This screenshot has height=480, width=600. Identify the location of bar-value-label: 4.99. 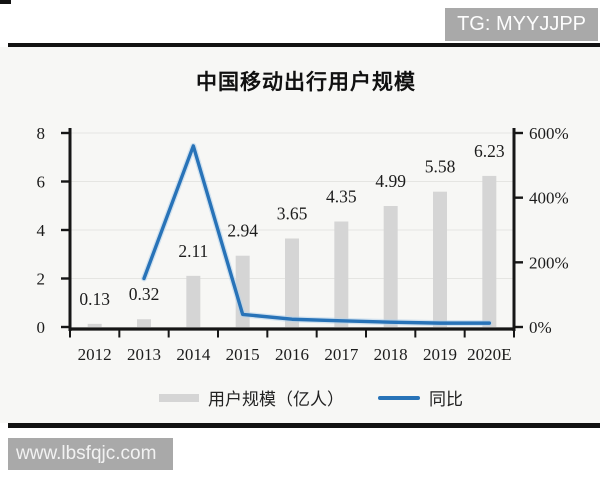
(390, 181).